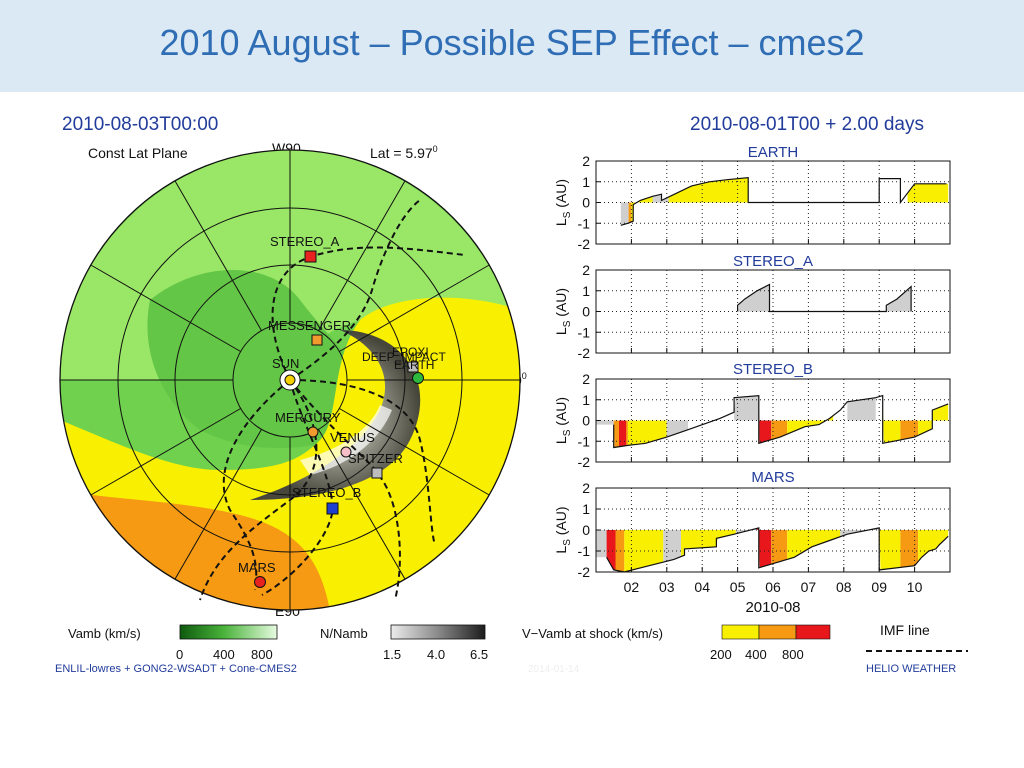 This screenshot has height=768, width=1024. What do you see at coordinates (404, 357) in the screenshot?
I see `deep-impact-label: DEEP_IMPACT` at bounding box center [404, 357].